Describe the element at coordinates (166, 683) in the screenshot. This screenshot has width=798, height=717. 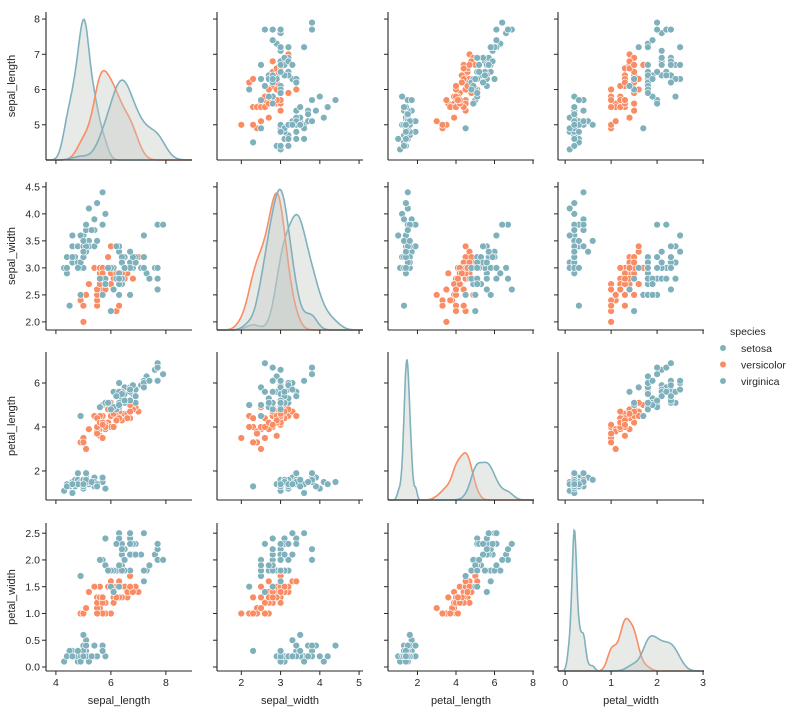
I see `x-tick-label: 8` at that location.